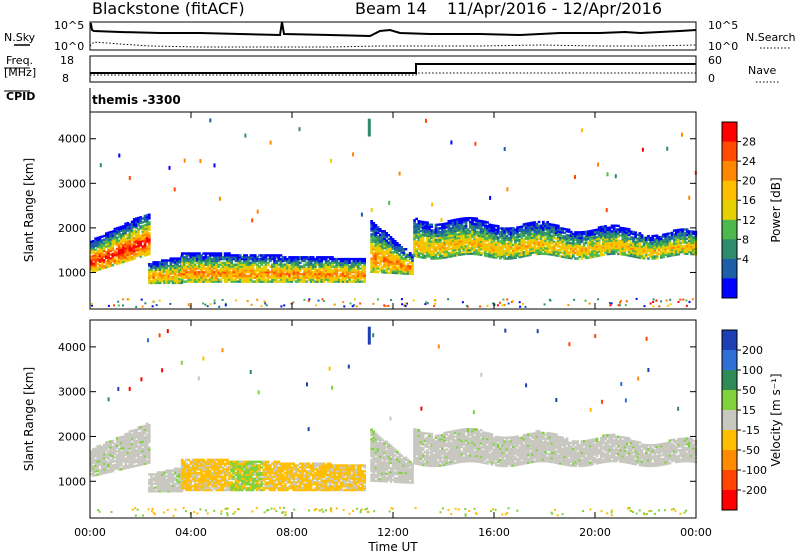  What do you see at coordinates (729, 268) in the screenshot?
I see `power-colorbar-swatch` at bounding box center [729, 268].